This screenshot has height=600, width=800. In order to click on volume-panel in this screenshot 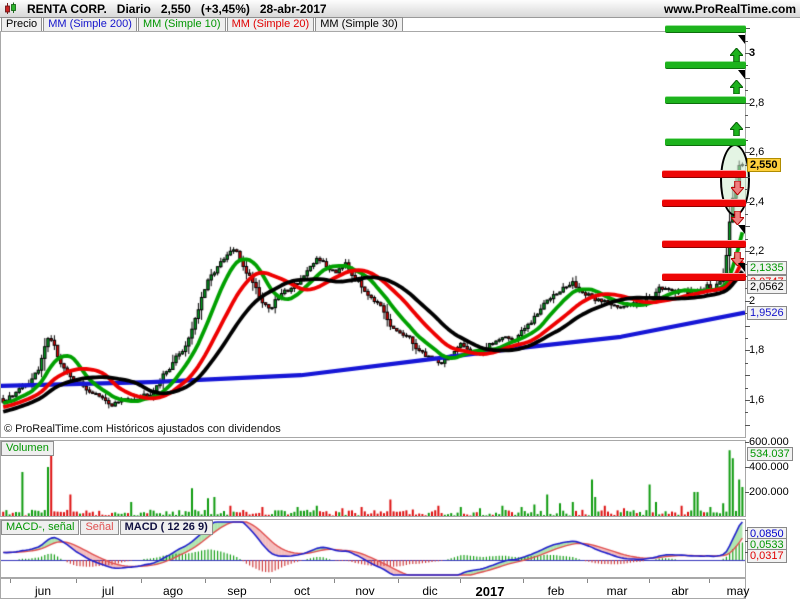, I will do `click(373, 478)`.